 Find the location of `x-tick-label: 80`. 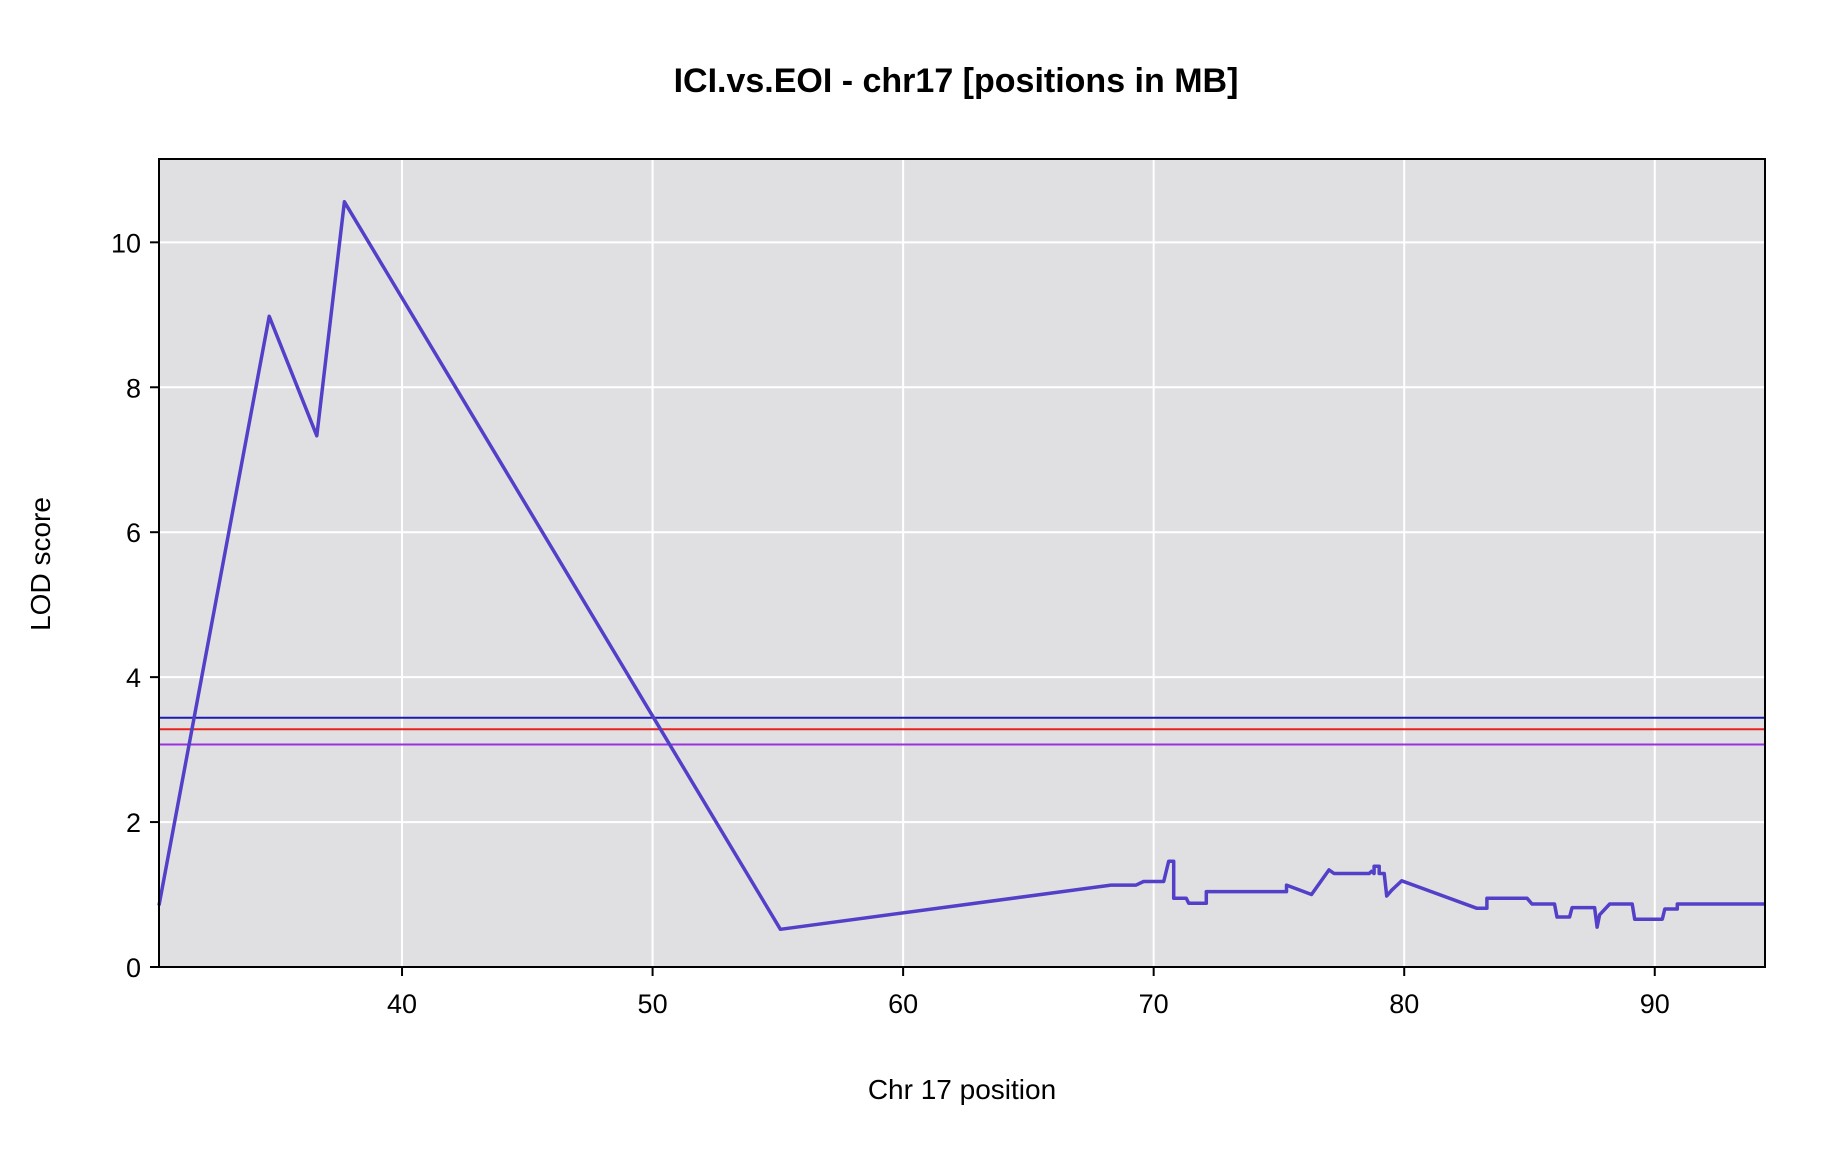

x-tick-label: 80 is located at coordinates (1404, 1004).